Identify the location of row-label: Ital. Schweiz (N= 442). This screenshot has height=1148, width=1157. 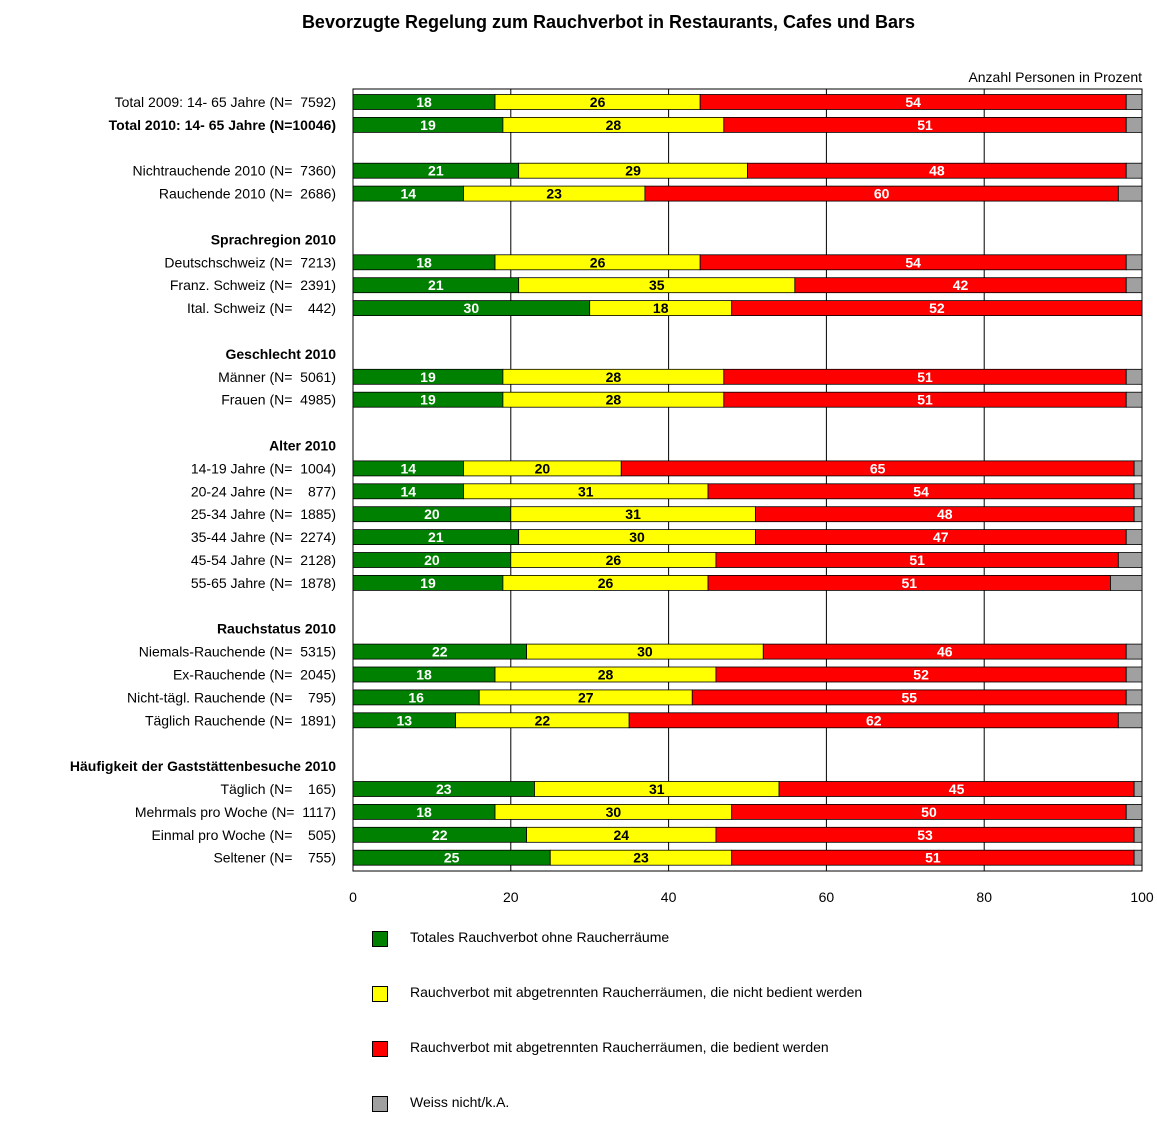
(261, 308).